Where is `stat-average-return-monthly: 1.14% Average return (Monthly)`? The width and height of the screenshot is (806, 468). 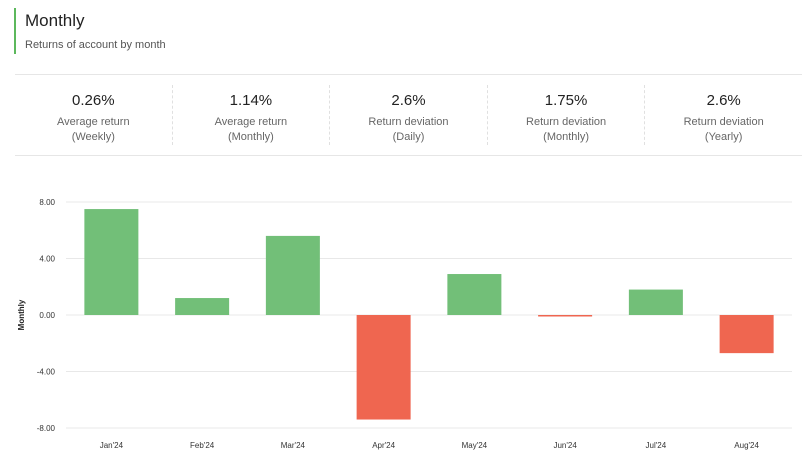 stat-average-return-monthly: 1.14% Average return (Monthly) is located at coordinates (252, 115).